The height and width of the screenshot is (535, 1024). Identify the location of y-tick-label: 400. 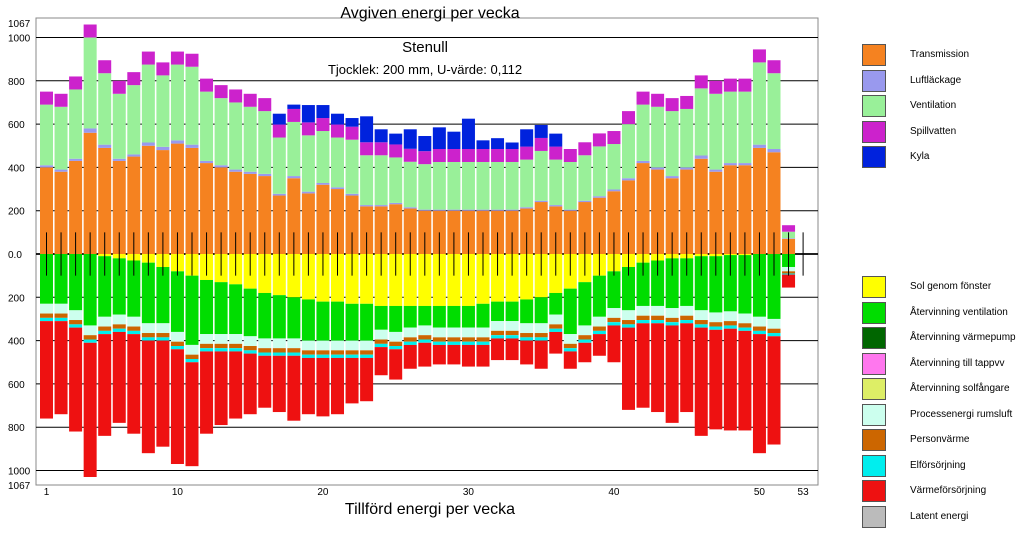
(16, 342).